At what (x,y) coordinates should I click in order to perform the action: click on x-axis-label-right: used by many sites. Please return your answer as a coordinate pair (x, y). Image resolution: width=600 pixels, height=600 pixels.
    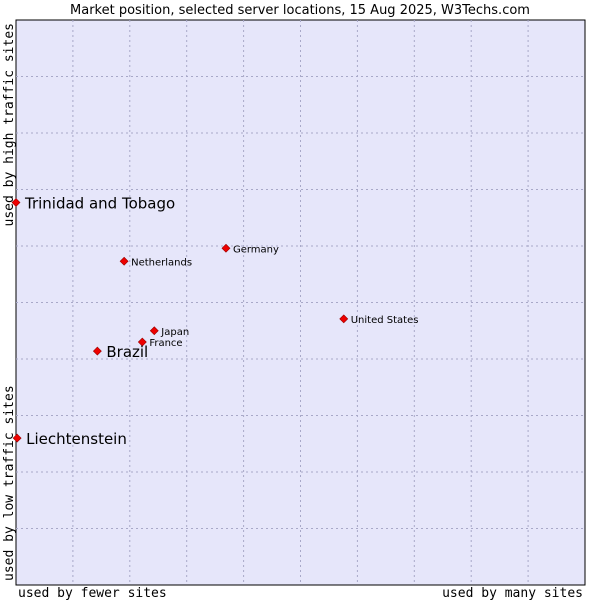
    Looking at the image, I should click on (512, 593).